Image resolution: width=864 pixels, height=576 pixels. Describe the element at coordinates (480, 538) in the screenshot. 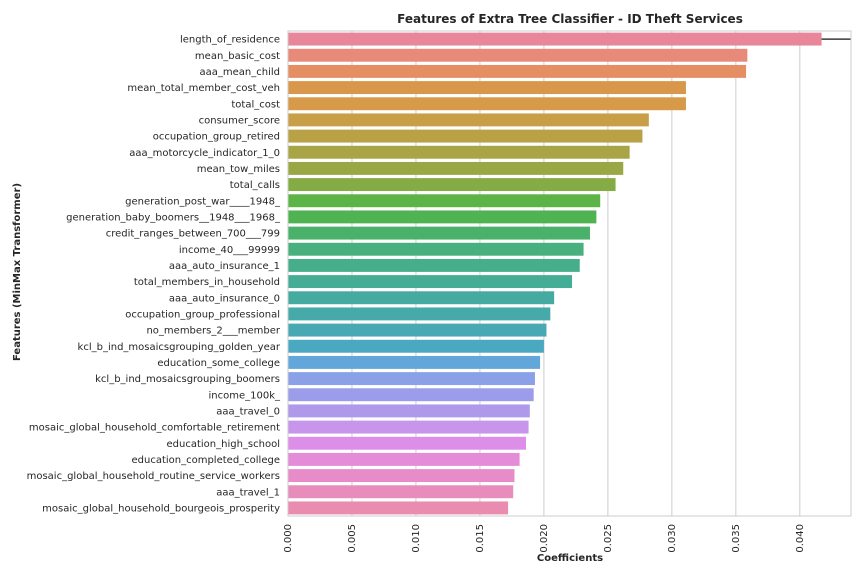

I see `x-tick-label: 0.015` at that location.